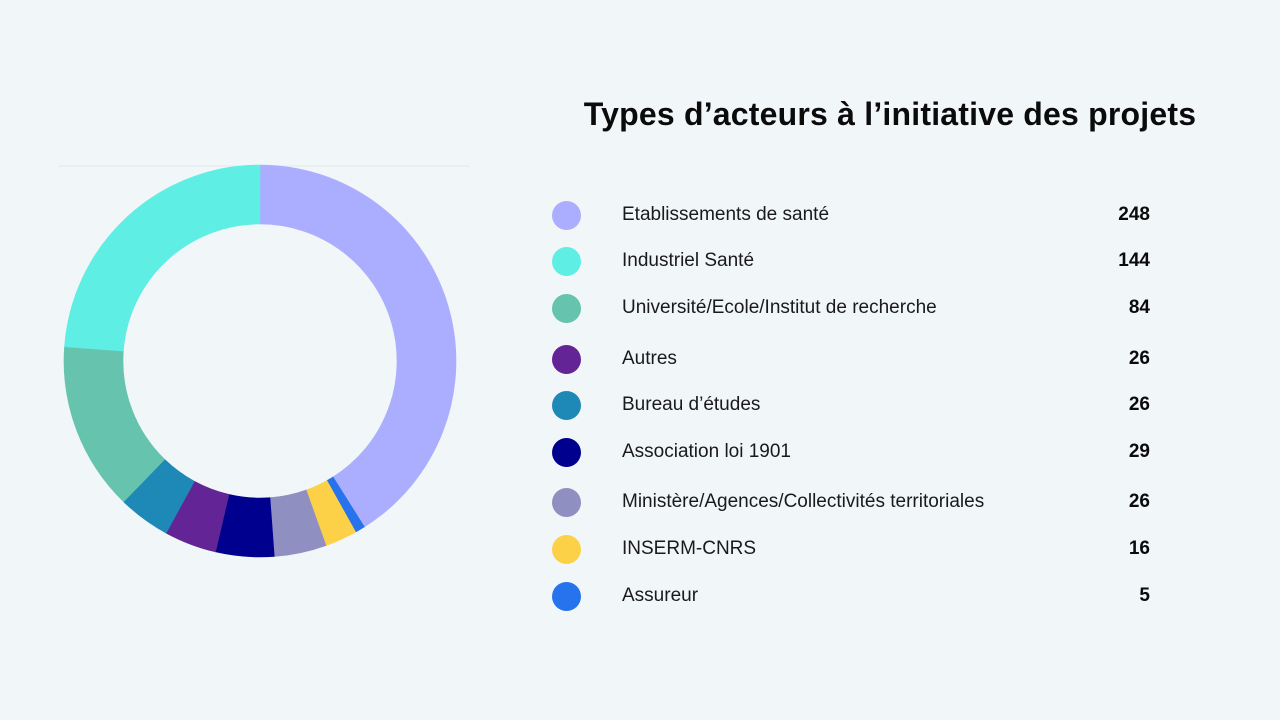 Image resolution: width=1280 pixels, height=720 pixels. I want to click on legend-label: INSERM-CNRS, so click(689, 548).